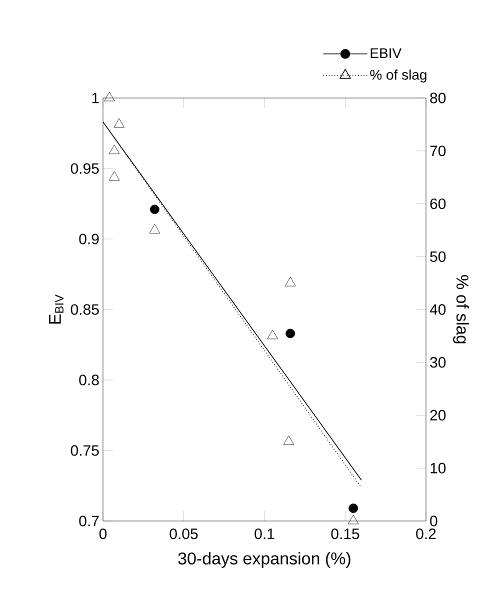 The width and height of the screenshot is (495, 595). I want to click on y2-tick-label: 20, so click(438, 415).